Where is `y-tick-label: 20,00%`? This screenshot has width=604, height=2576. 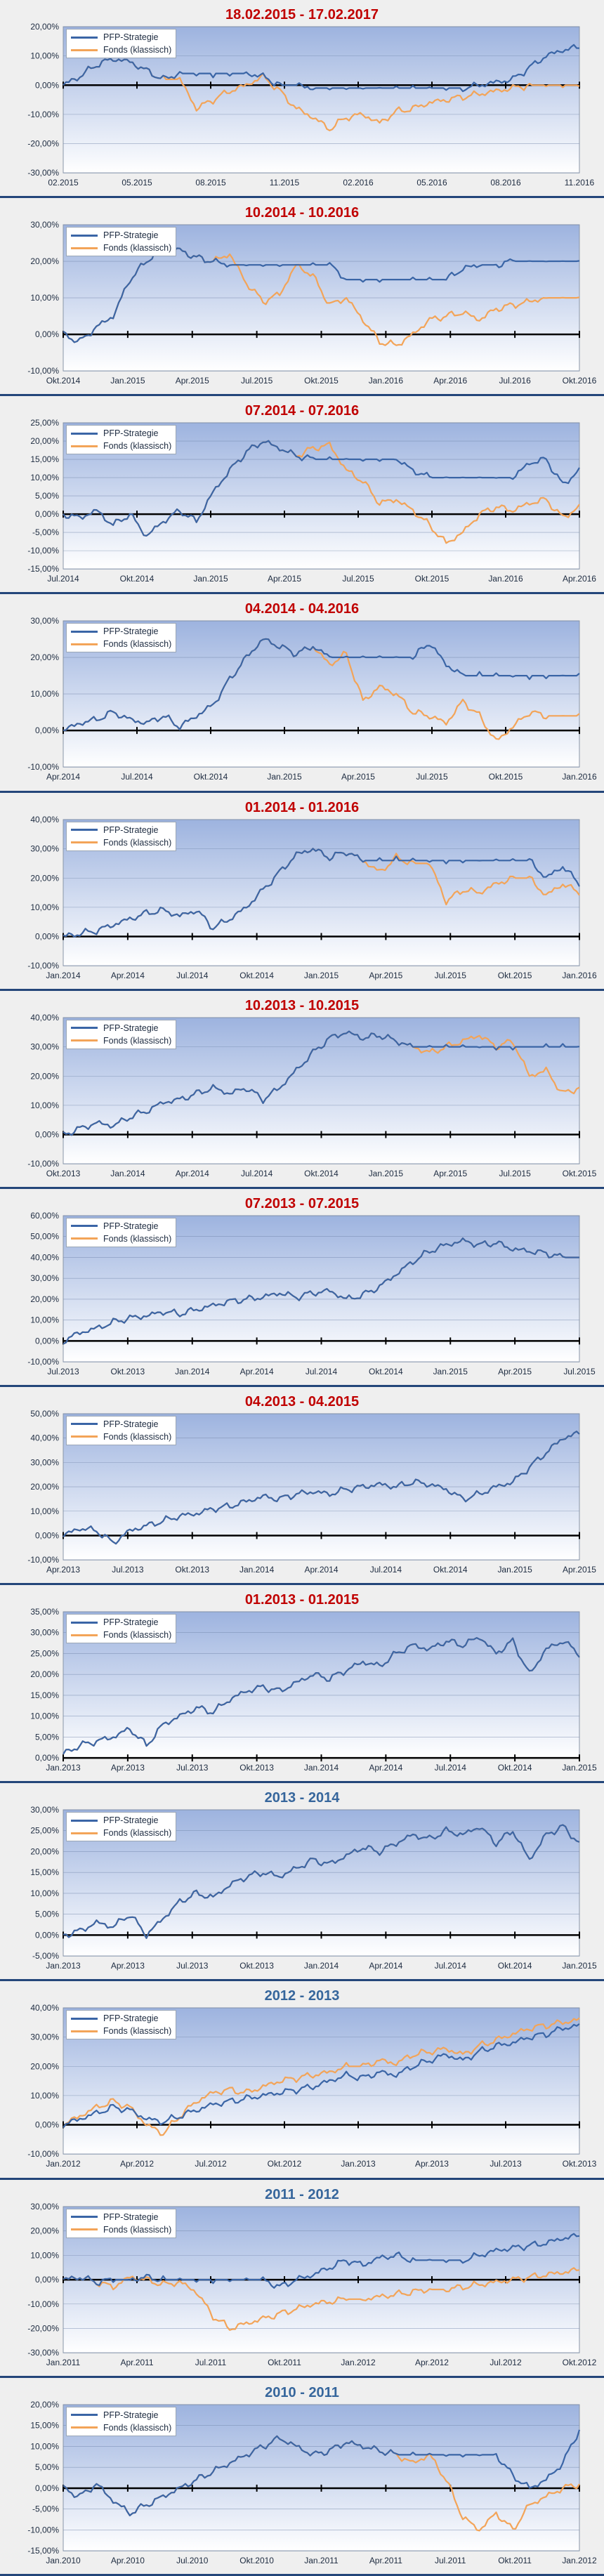
y-tick-label: 20,00% is located at coordinates (44, 657).